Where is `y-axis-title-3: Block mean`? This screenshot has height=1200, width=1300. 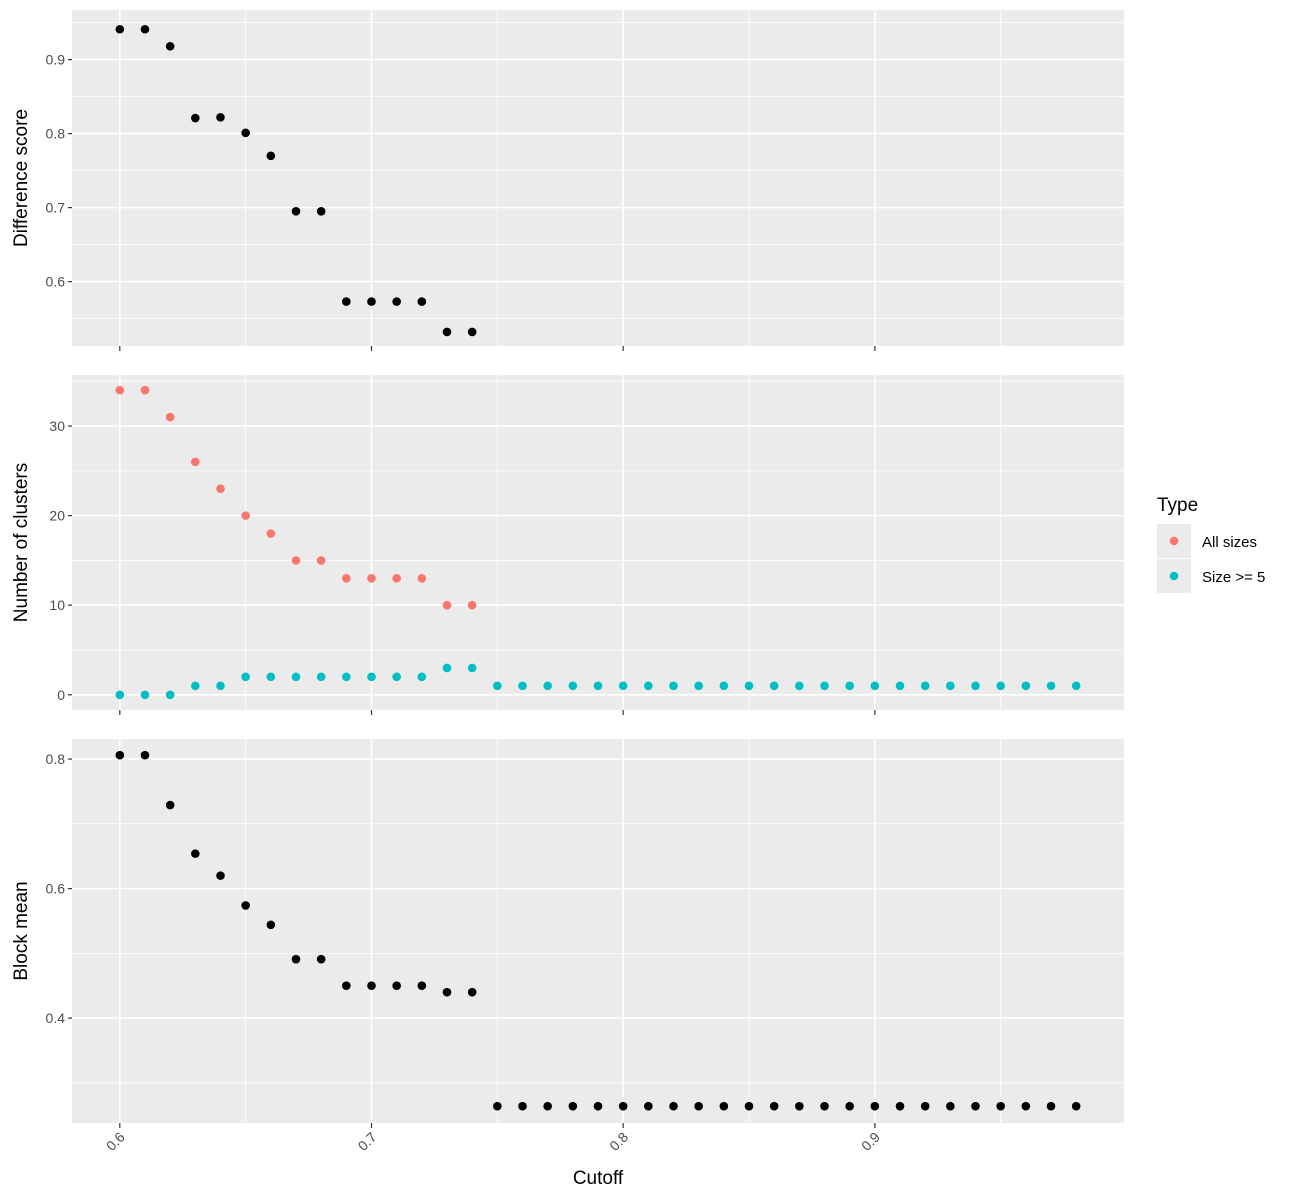
y-axis-title-3: Block mean is located at coordinates (21, 930).